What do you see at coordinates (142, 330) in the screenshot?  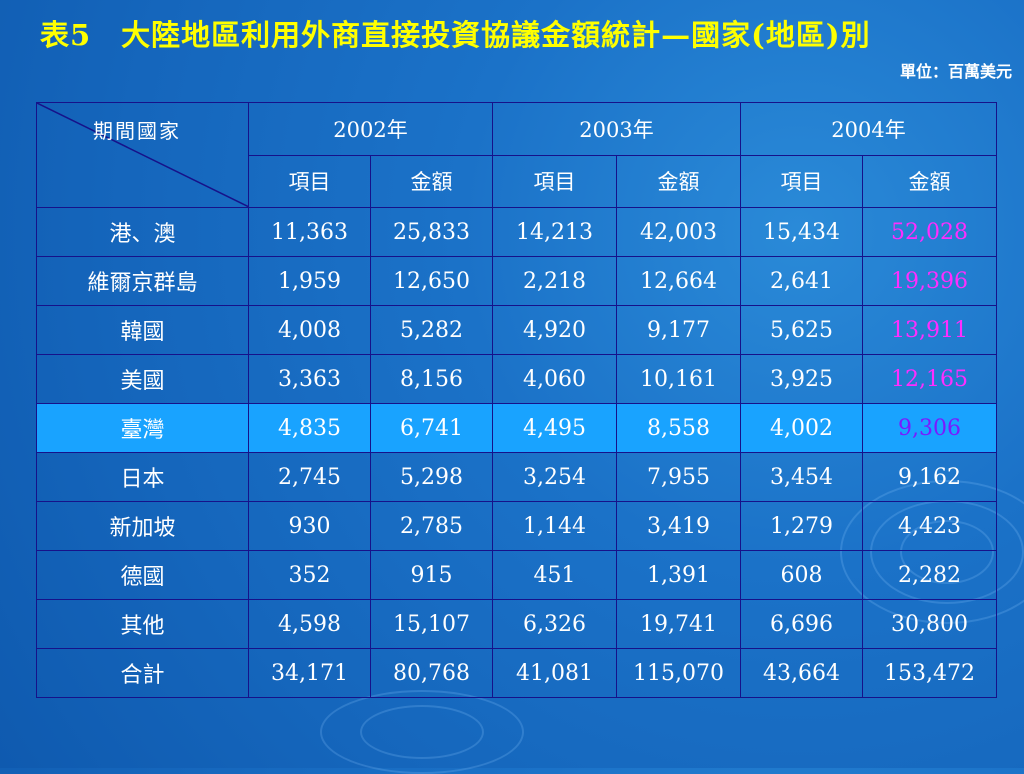 I see `country-cell: 韓國` at bounding box center [142, 330].